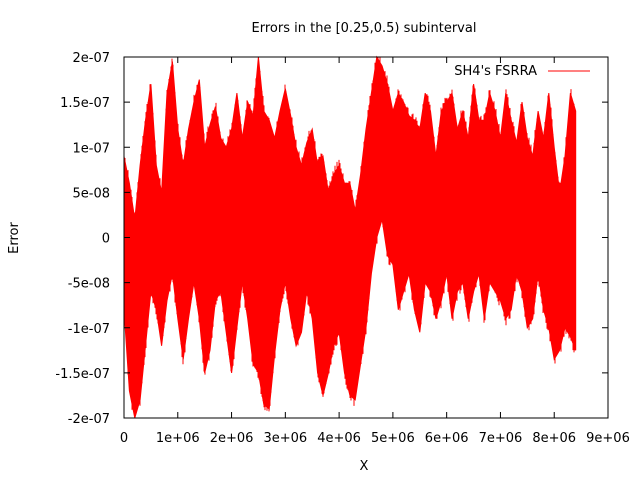 The image size is (640, 480). What do you see at coordinates (285, 438) in the screenshot?
I see `x-tick-label: 3e+06` at bounding box center [285, 438].